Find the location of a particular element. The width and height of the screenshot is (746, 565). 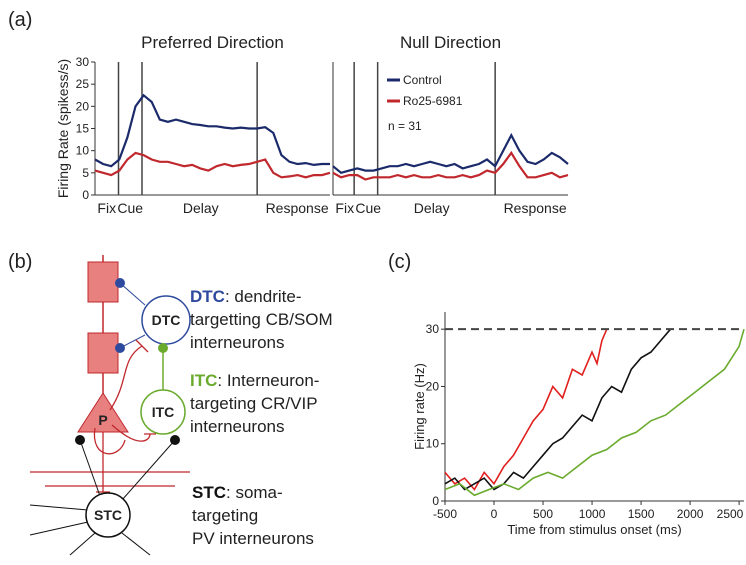

node-label: P is located at coordinates (102, 420).